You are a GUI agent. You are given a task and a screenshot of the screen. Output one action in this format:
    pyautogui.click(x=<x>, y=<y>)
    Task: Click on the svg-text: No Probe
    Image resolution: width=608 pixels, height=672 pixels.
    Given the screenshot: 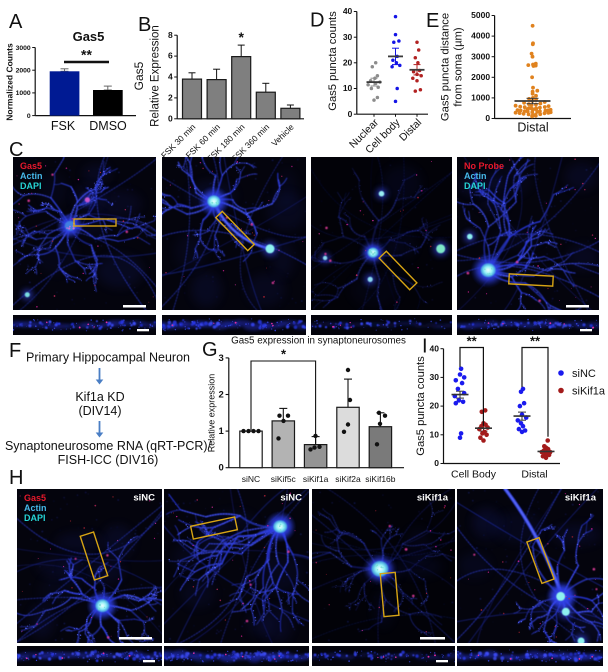 What is the action you would take?
    pyautogui.click(x=484, y=166)
    